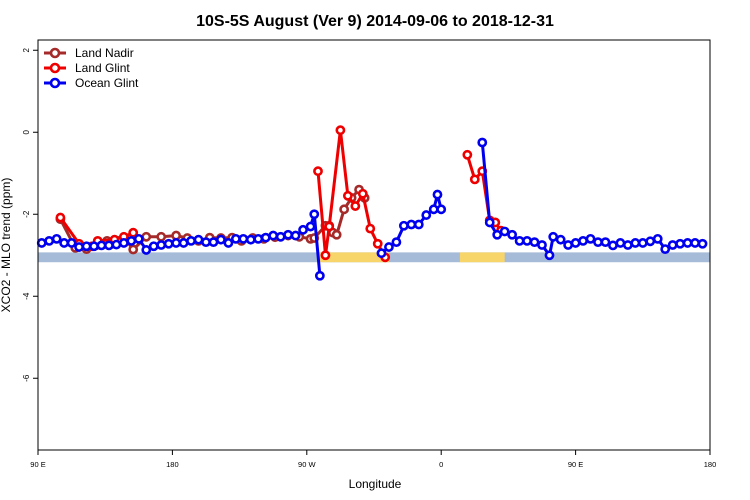 This screenshot has width=750, height=500. What do you see at coordinates (307, 464) in the screenshot?
I see `x-tick-label: 90 W` at bounding box center [307, 464].